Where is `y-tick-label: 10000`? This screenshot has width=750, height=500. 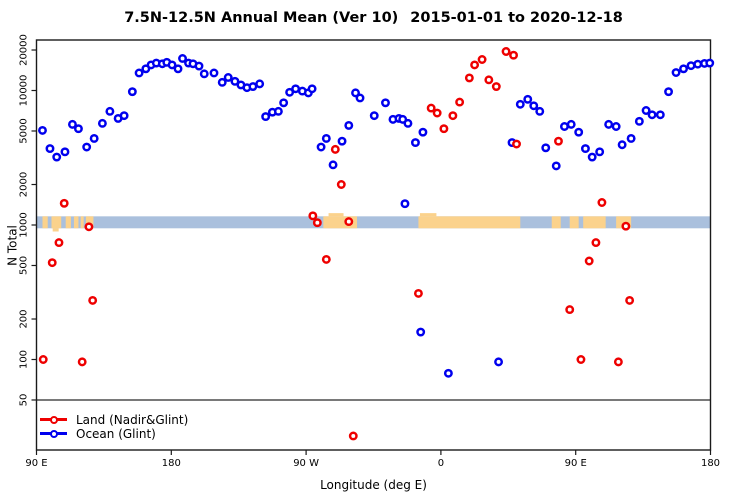
y-tick-label: 10000 is located at coordinates (24, 91).